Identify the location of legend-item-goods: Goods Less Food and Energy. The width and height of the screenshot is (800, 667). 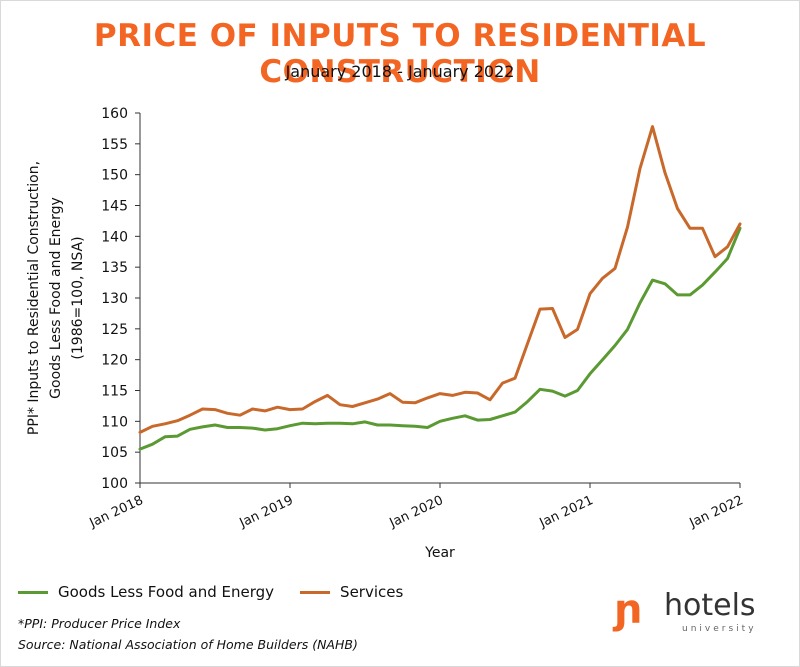
(146, 592).